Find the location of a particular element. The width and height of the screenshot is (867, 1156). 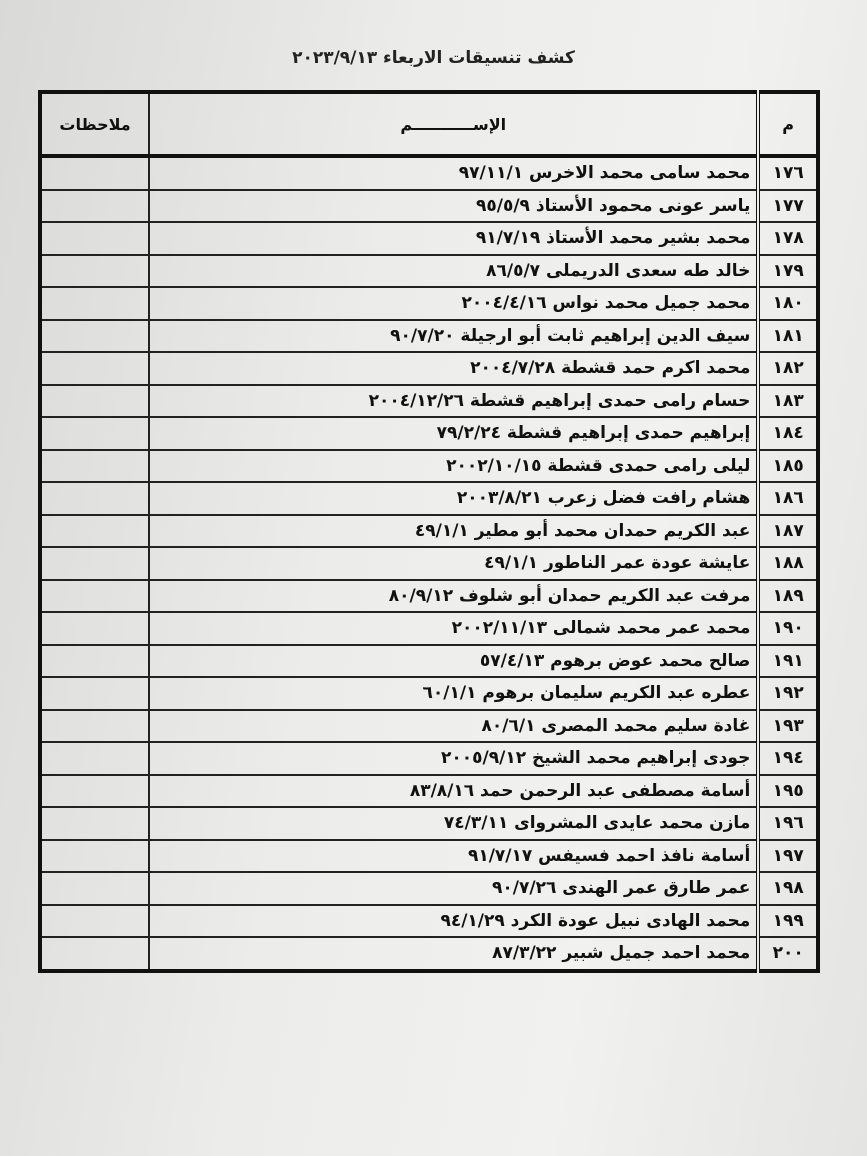

row-name: محمد اكرم حمد قشطة ٢٠٠٤/٧/٢٨ is located at coordinates (454, 368).